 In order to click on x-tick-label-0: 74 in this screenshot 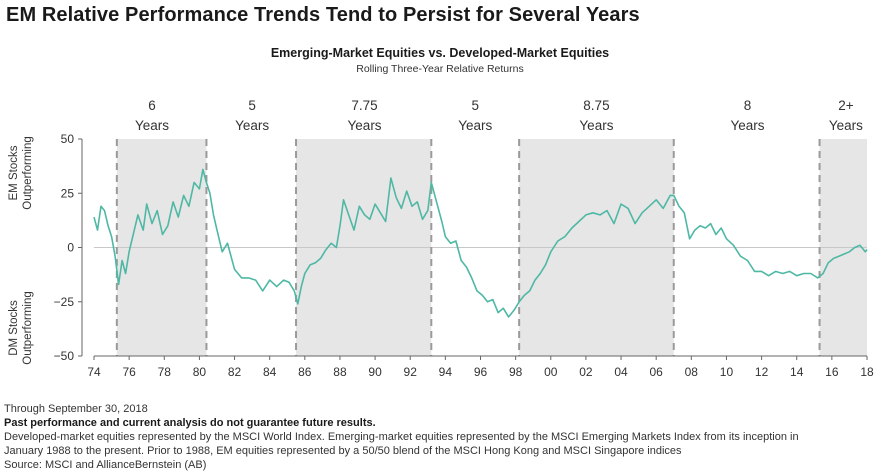, I will do `click(94, 372)`.